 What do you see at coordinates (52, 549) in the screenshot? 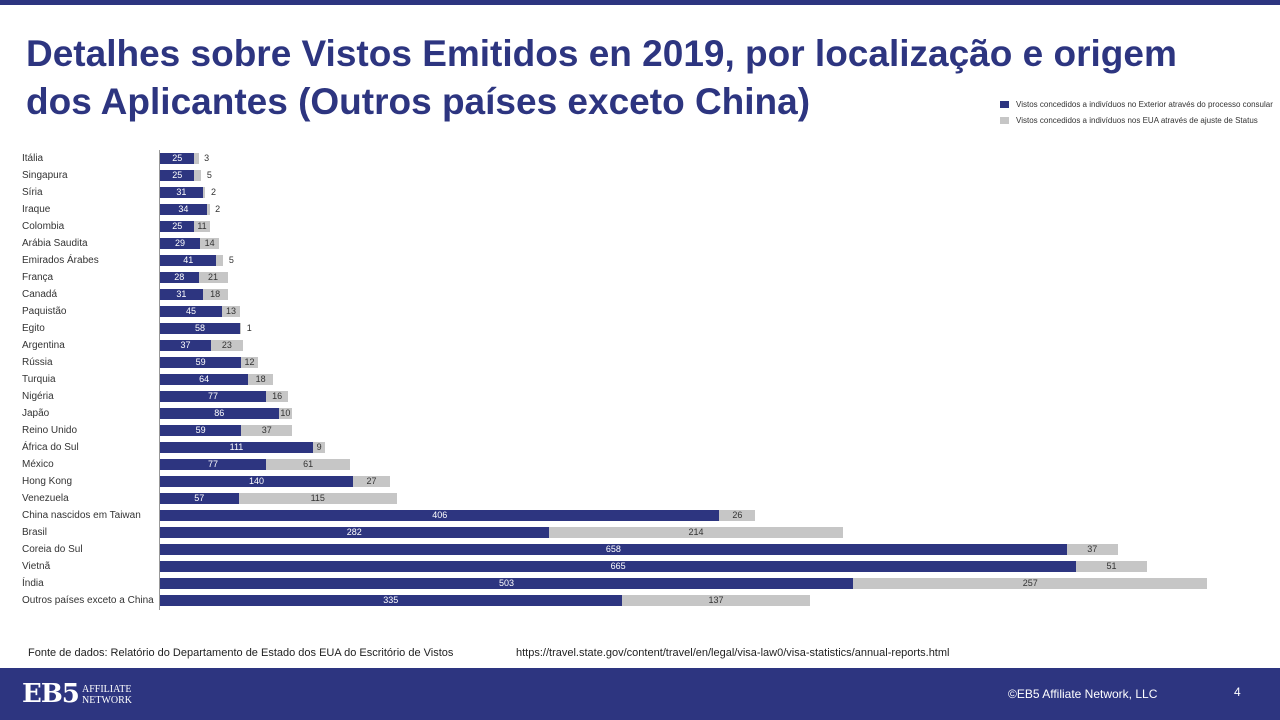
I see `category-label: Coreia do Sul` at bounding box center [52, 549].